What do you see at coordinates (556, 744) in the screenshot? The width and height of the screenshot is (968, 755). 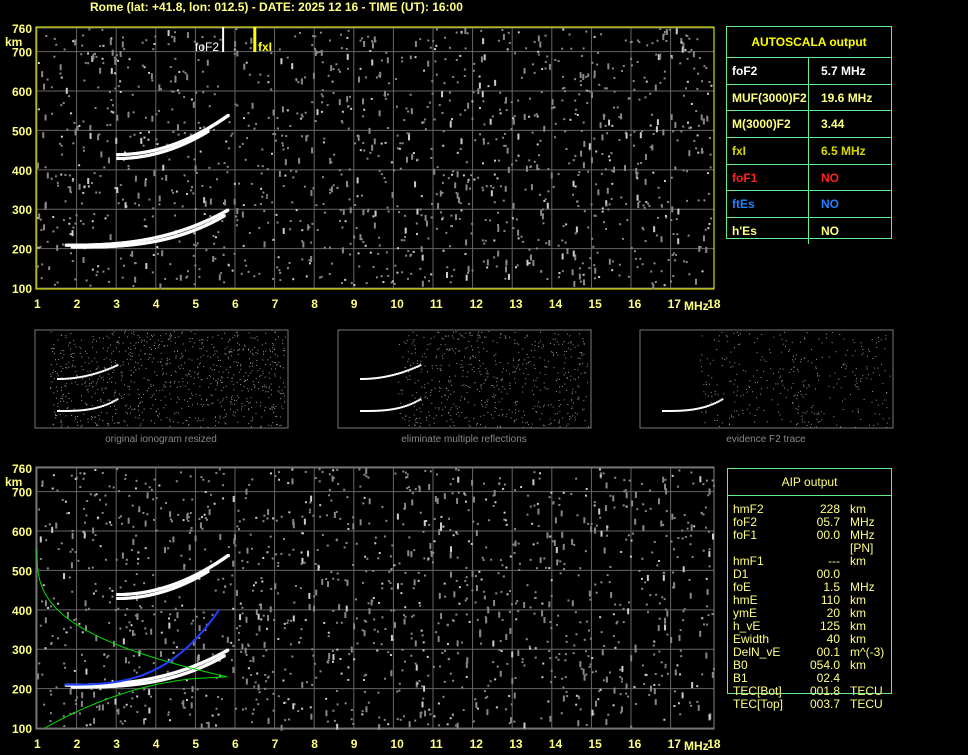 I see `x-tick-label: 14` at bounding box center [556, 744].